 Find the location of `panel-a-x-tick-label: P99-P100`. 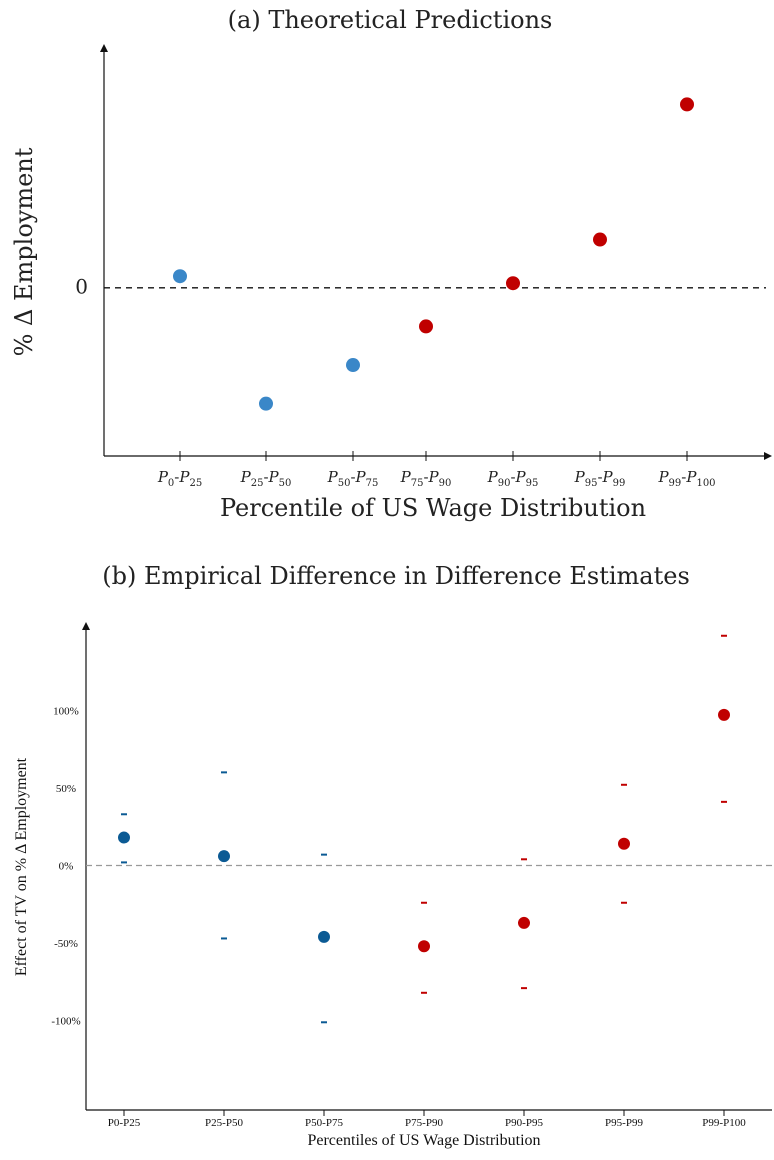

panel-a-x-tick-label: P99-P100 is located at coordinates (686, 478).